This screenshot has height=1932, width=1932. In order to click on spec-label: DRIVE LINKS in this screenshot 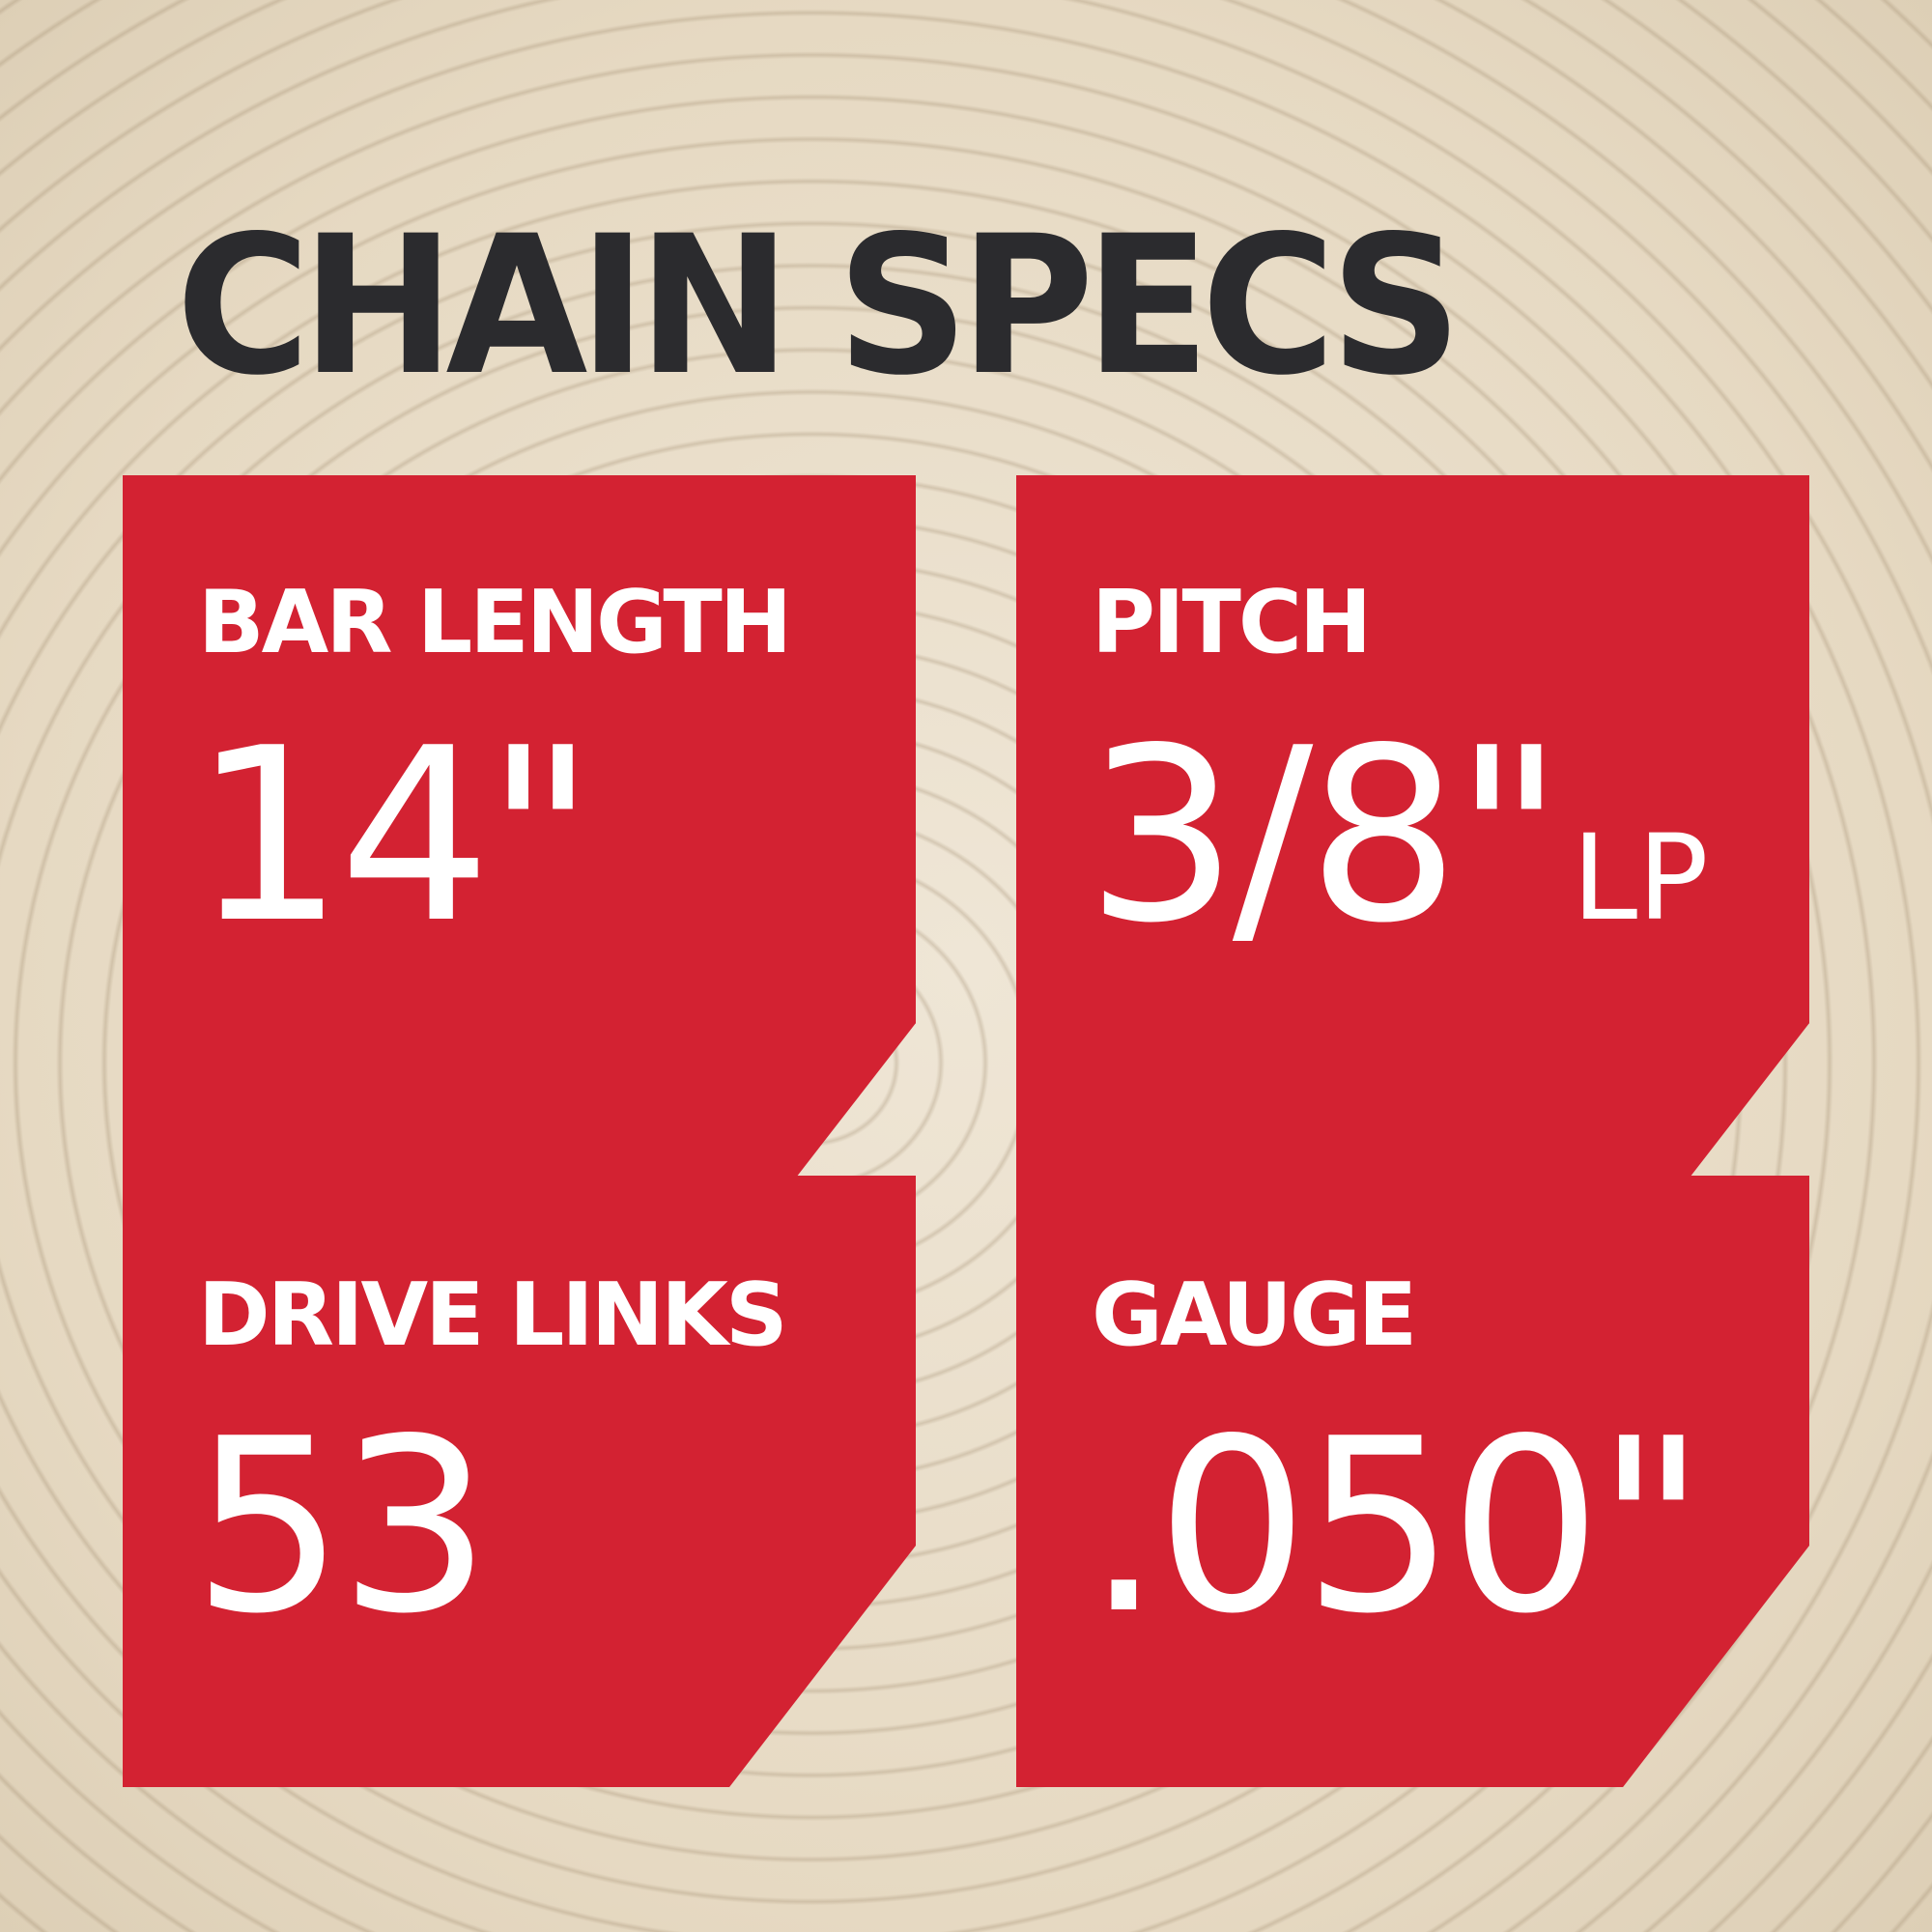, I will do `click(493, 1315)`.